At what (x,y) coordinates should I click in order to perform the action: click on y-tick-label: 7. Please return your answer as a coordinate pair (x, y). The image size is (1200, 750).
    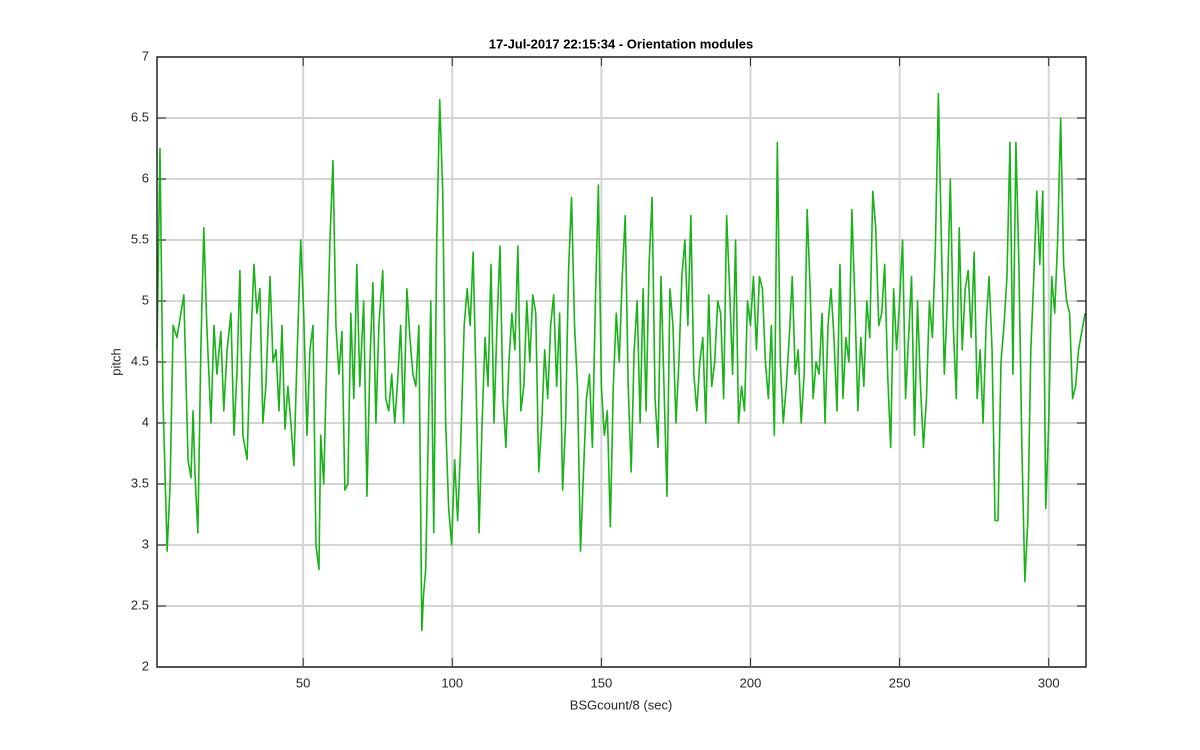
    Looking at the image, I should click on (145, 55).